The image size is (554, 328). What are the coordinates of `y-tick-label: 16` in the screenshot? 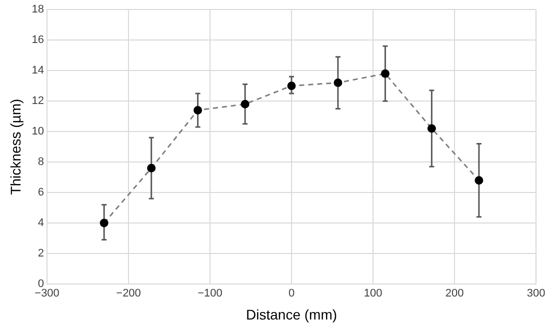 It's located at (38, 40).